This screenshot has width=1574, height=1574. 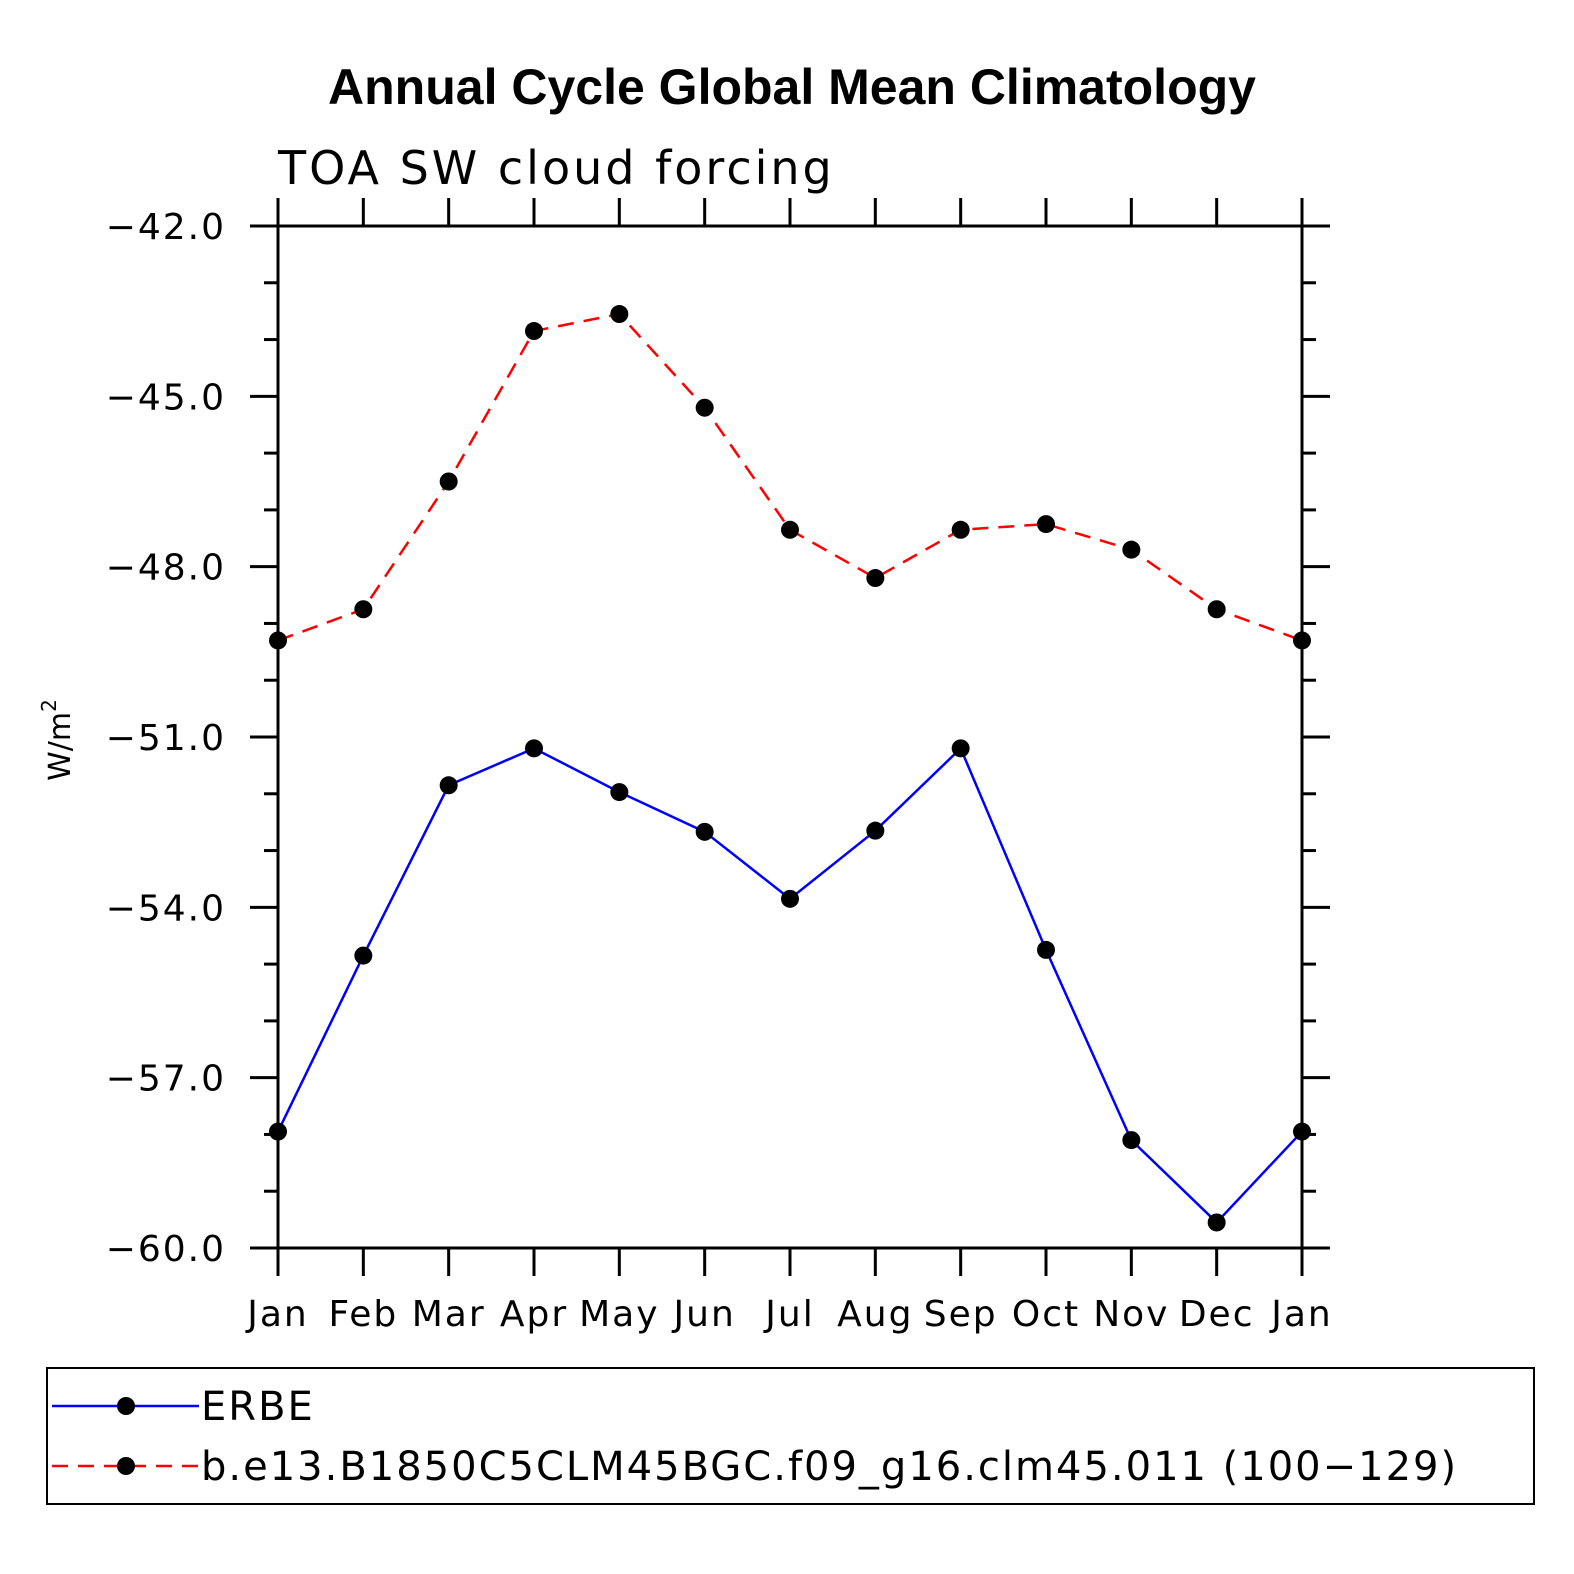 What do you see at coordinates (704, 1314) in the screenshot?
I see `x-tick-label: Jun` at bounding box center [704, 1314].